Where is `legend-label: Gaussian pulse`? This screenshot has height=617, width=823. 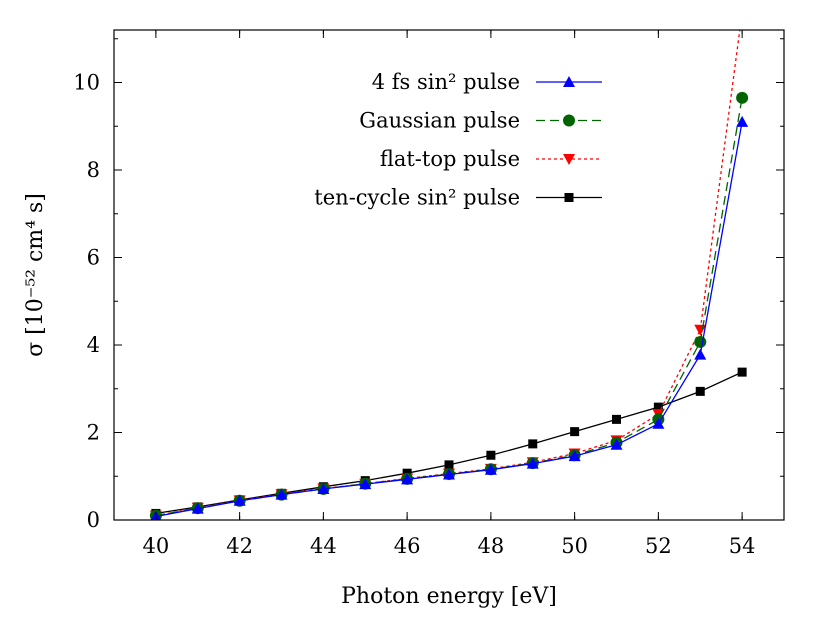 legend-label: Gaussian pulse is located at coordinates (439, 121).